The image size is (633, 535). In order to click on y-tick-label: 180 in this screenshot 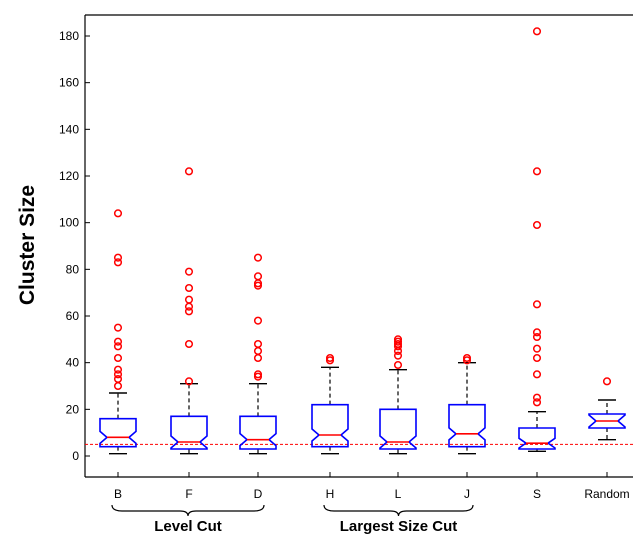, I will do `click(69, 36)`.